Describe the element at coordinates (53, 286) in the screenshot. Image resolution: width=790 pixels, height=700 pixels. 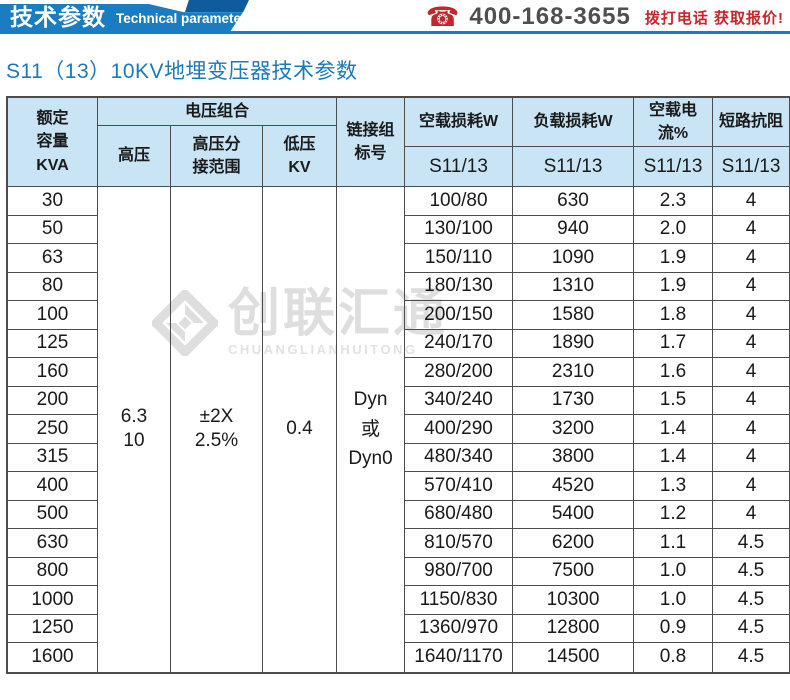
I see `table-cell-kva: 80` at that location.